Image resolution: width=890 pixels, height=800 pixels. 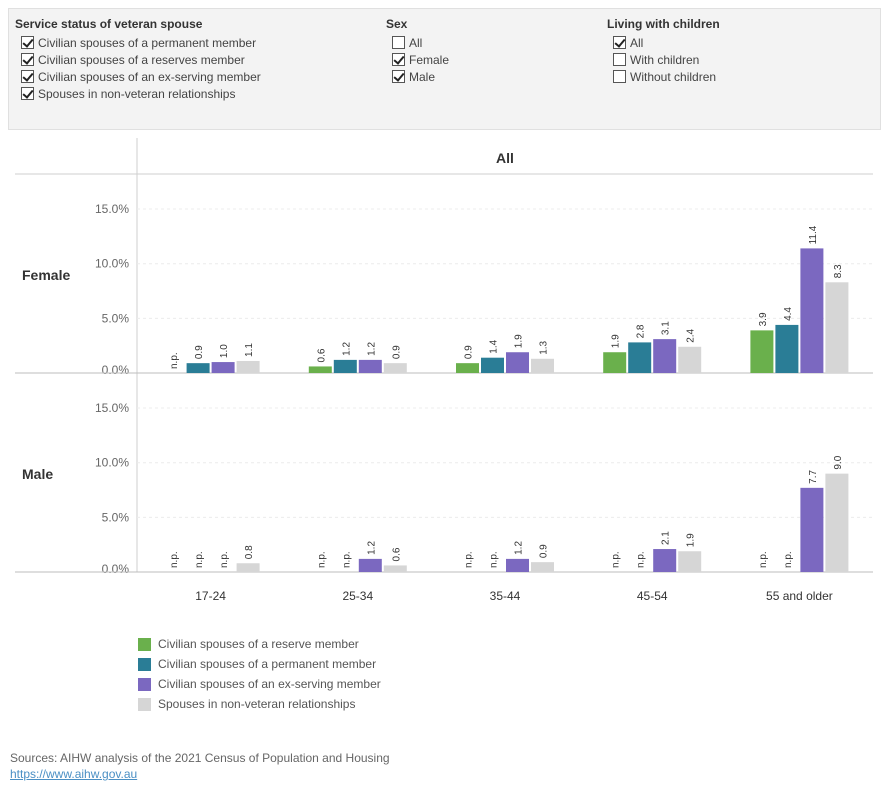 I want to click on bar-value-label: 0.6, so click(x=396, y=554).